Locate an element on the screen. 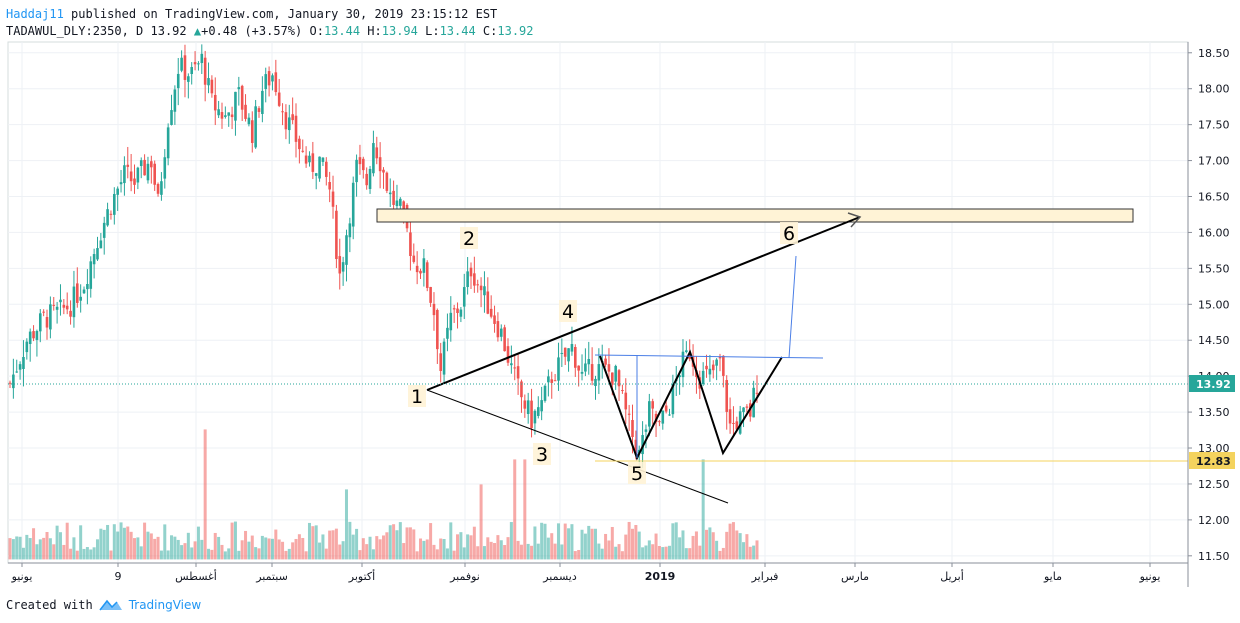 Image resolution: width=1240 pixels, height=623 pixels. wave-label-bg is located at coordinates (568, 311).